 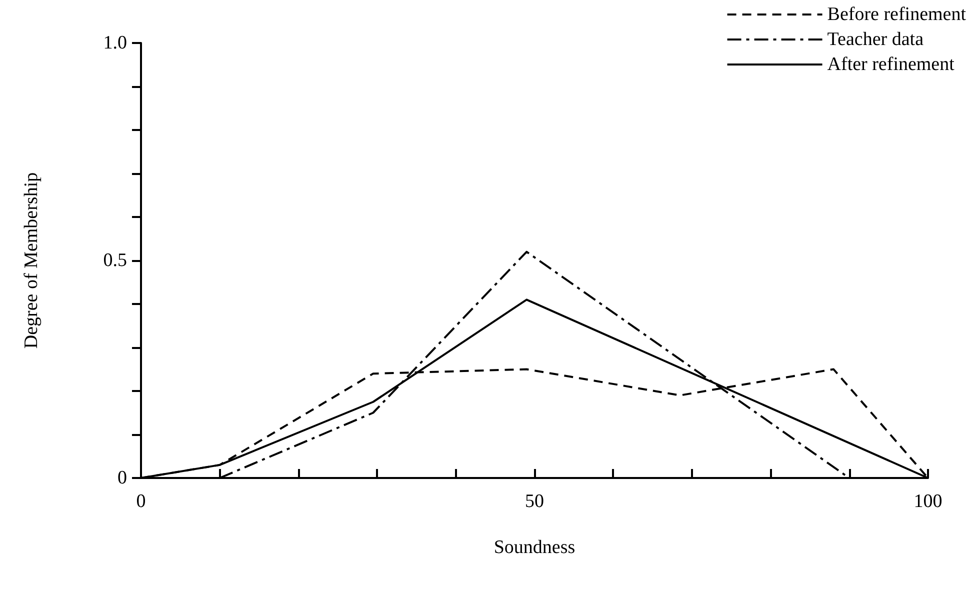 What do you see at coordinates (875, 39) in the screenshot?
I see `legend-label: Teacher data` at bounding box center [875, 39].